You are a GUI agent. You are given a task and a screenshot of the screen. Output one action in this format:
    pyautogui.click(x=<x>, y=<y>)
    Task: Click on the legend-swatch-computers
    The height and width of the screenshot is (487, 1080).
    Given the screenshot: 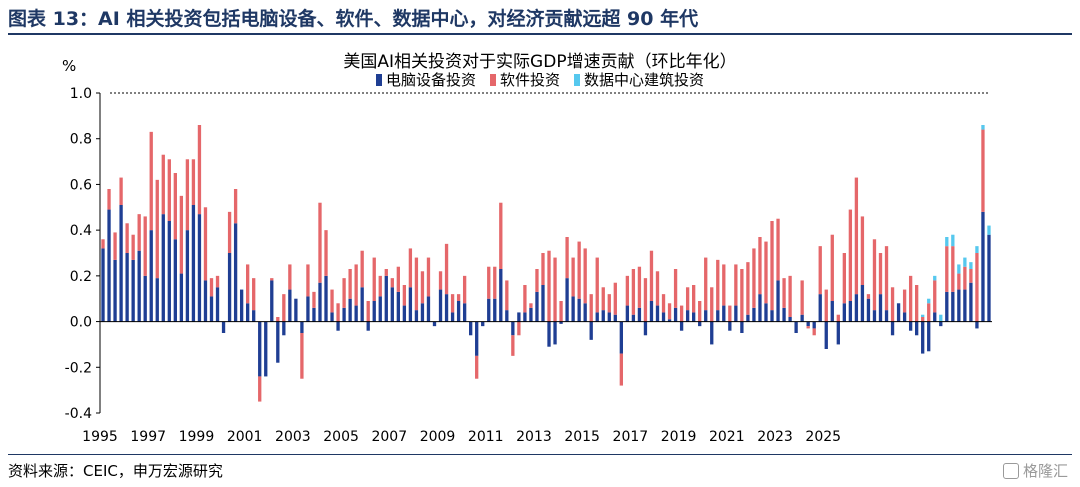 What is the action you would take?
    pyautogui.click(x=378, y=79)
    